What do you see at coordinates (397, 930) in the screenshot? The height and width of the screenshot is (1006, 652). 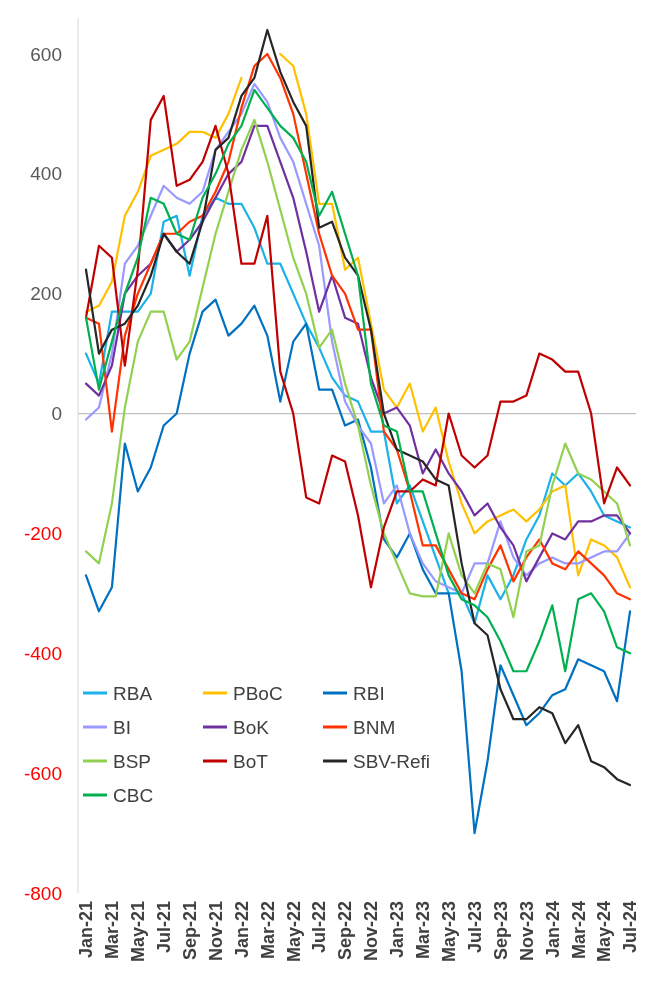 I see `x-tick-label: Jan-23` at bounding box center [397, 930].